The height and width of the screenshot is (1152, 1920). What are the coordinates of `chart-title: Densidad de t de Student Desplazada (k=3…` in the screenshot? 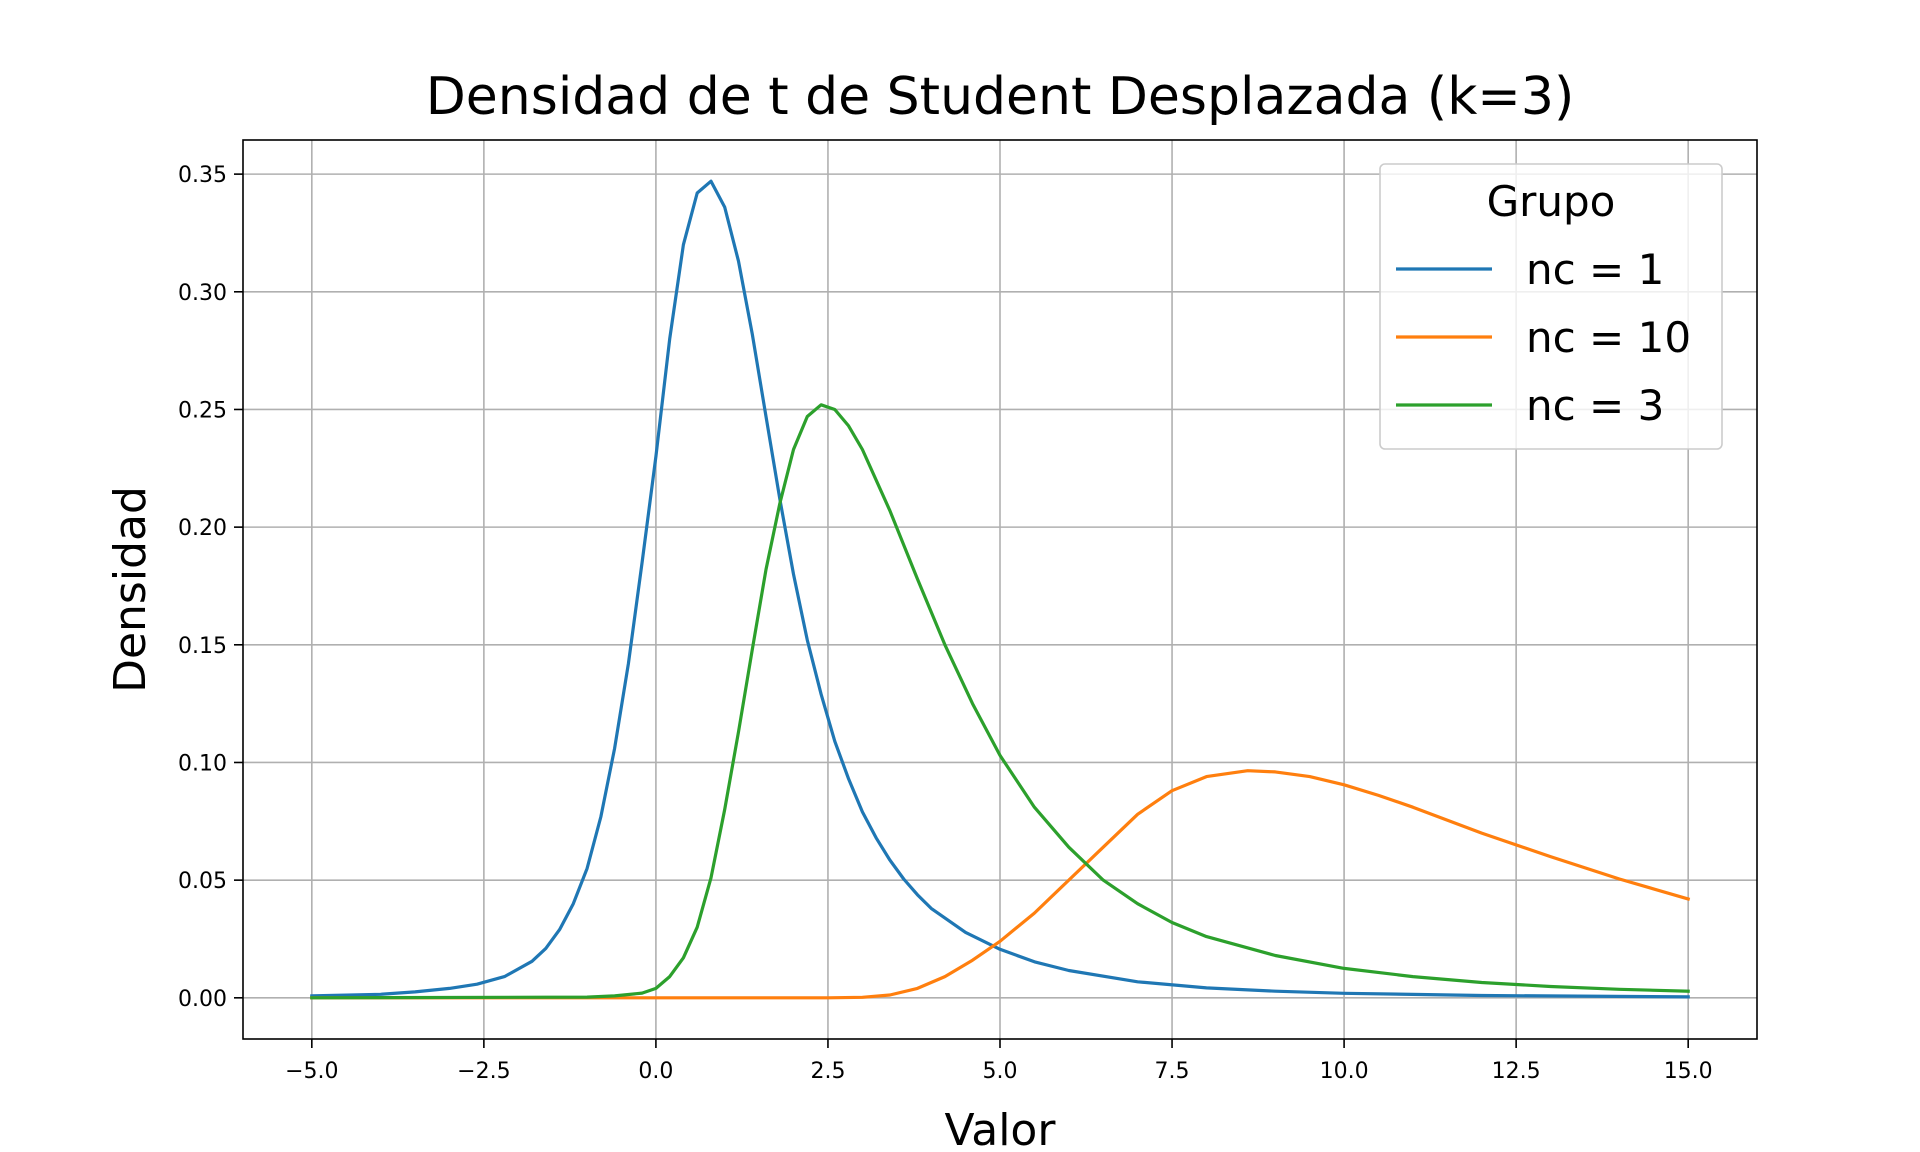 It's located at (1000, 97).